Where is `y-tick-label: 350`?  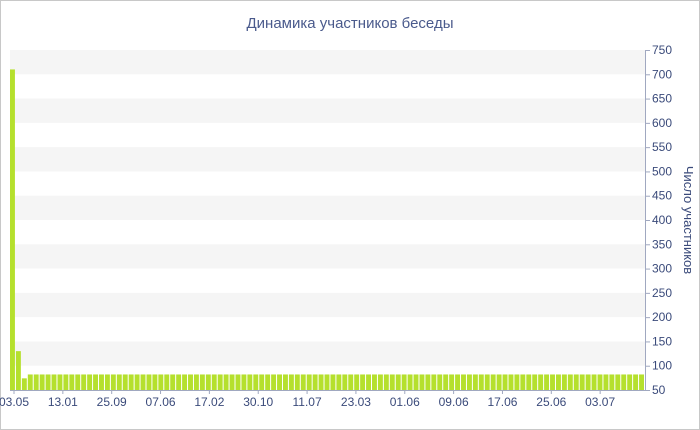
y-tick-label: 350 is located at coordinates (662, 244).